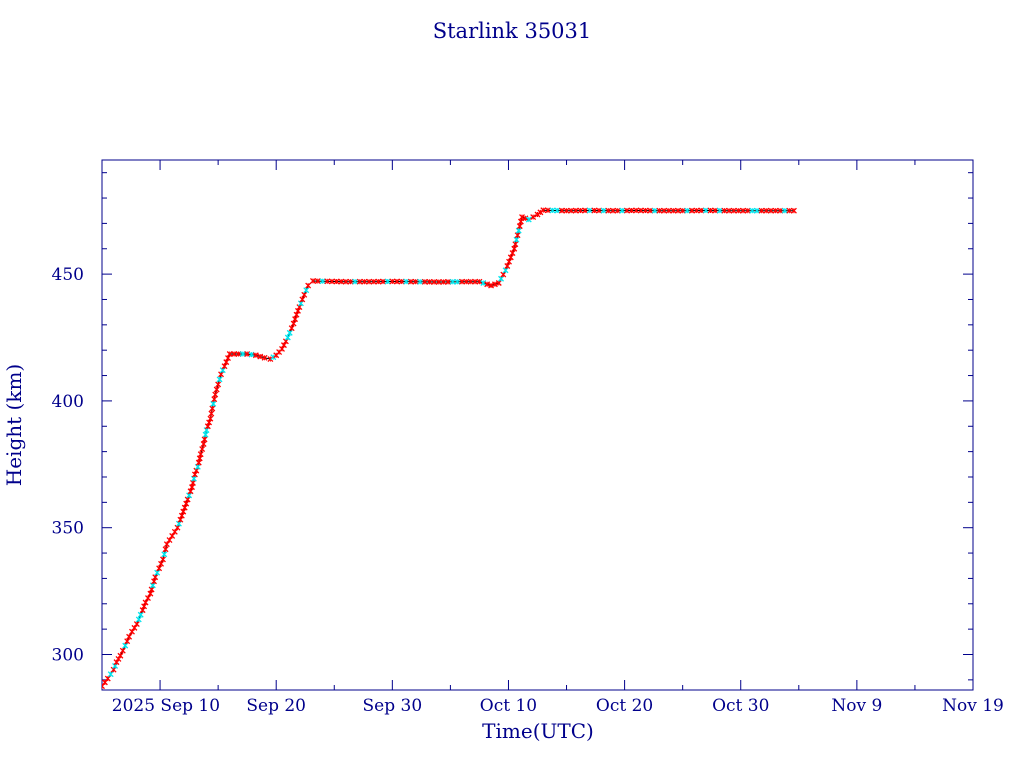 The image size is (1024, 768). What do you see at coordinates (68, 275) in the screenshot?
I see `y-tick-label: 450` at bounding box center [68, 275].